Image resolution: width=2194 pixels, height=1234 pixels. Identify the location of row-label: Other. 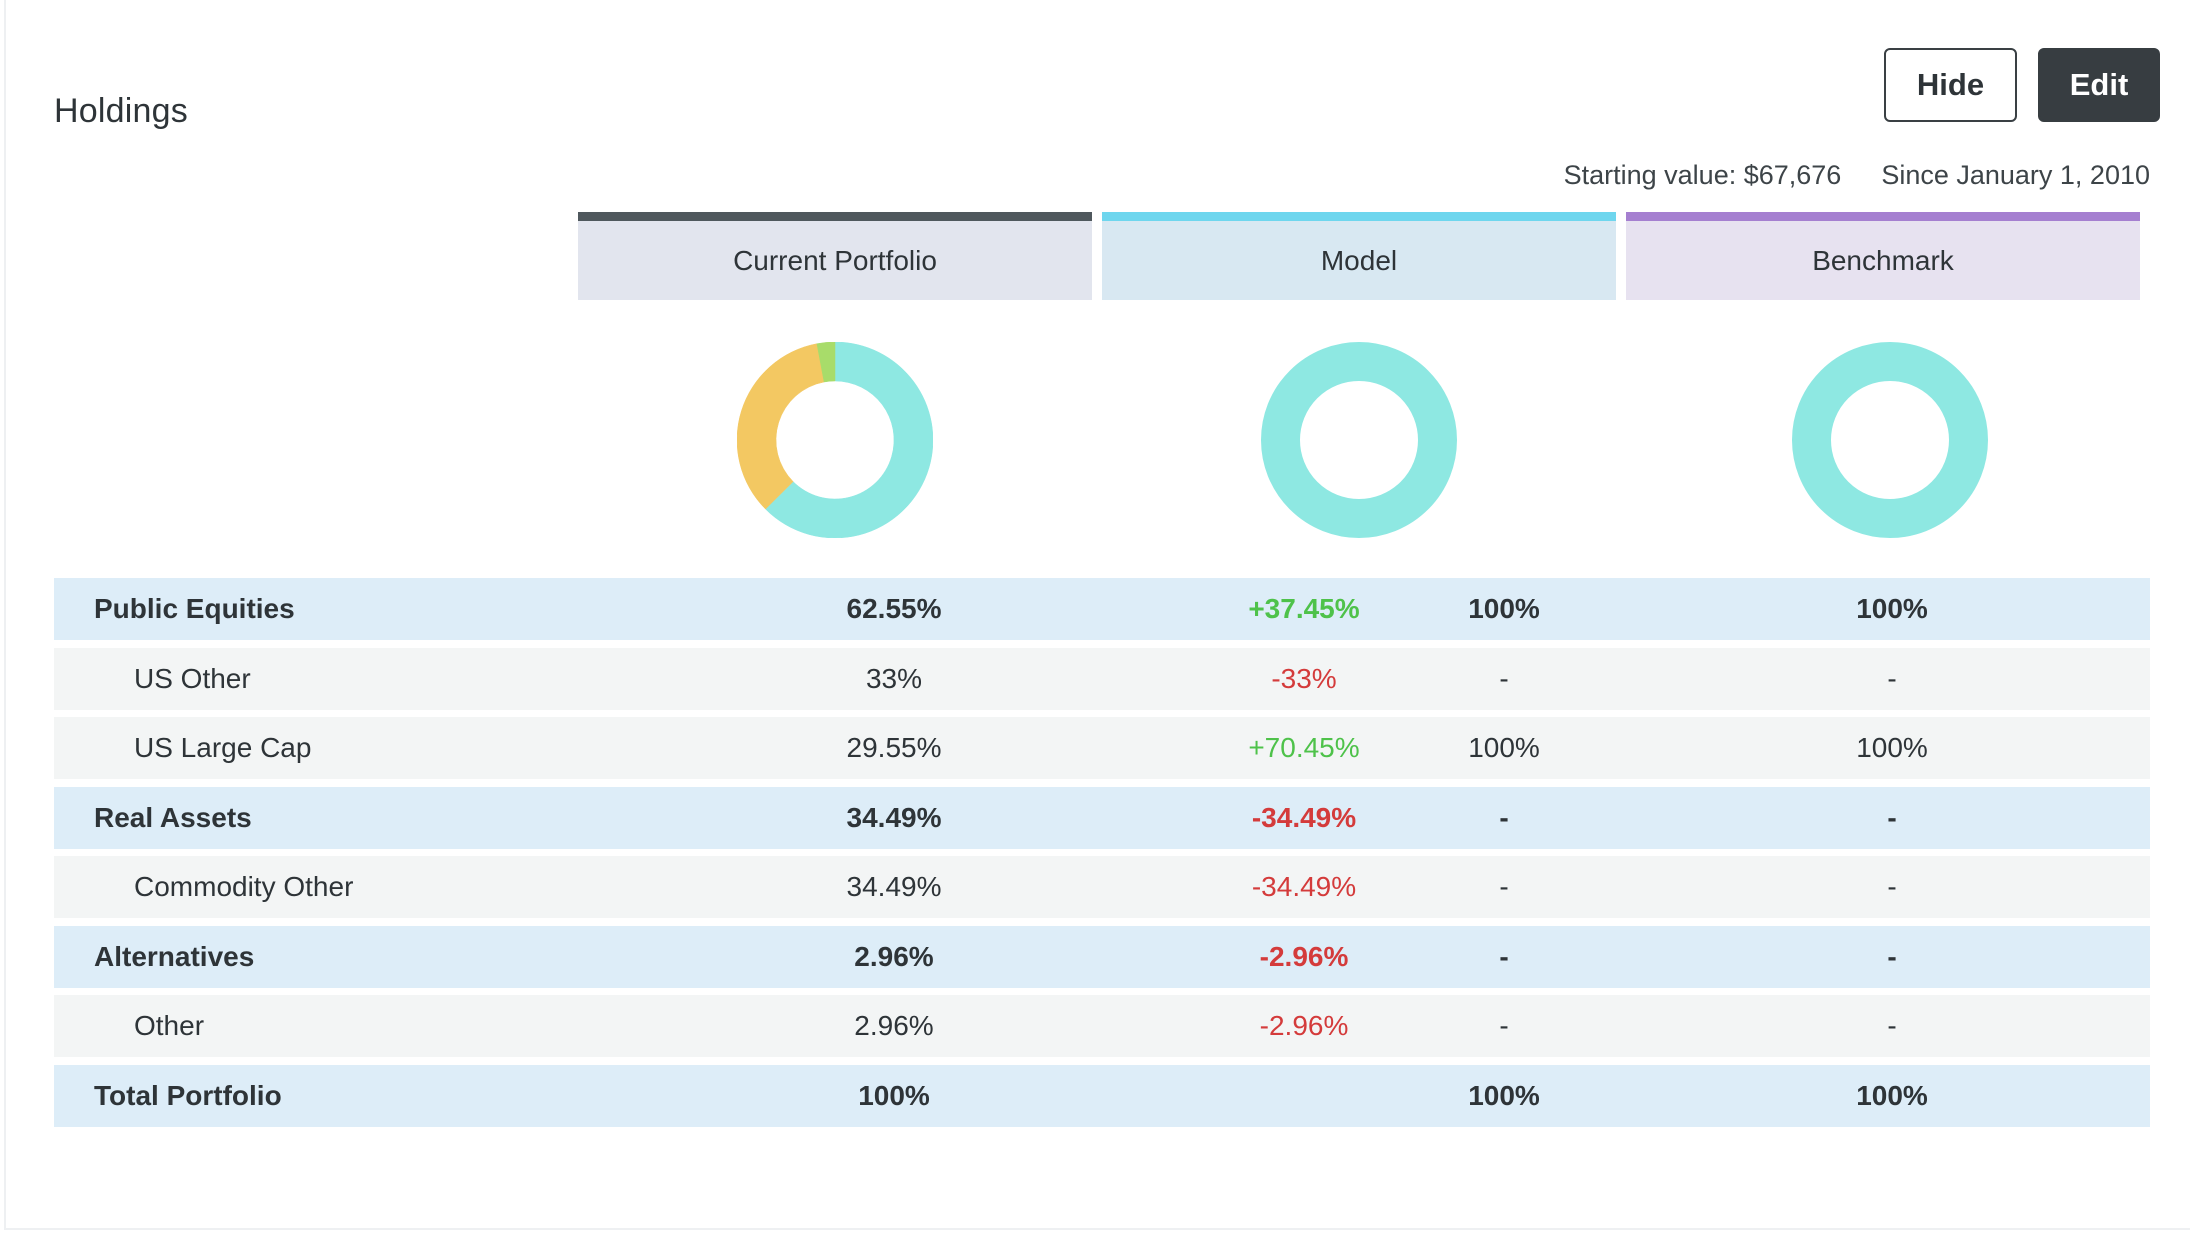
(169, 1025).